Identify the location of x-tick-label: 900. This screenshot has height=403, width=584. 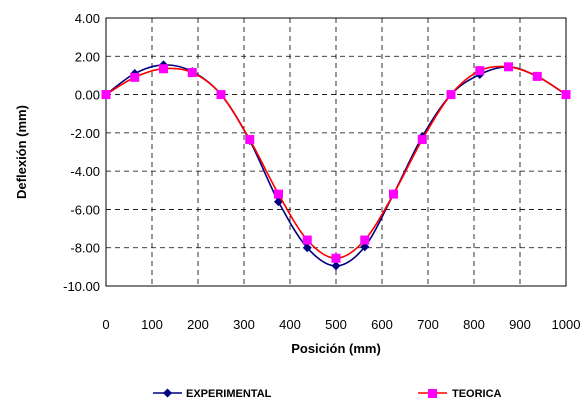
(520, 324).